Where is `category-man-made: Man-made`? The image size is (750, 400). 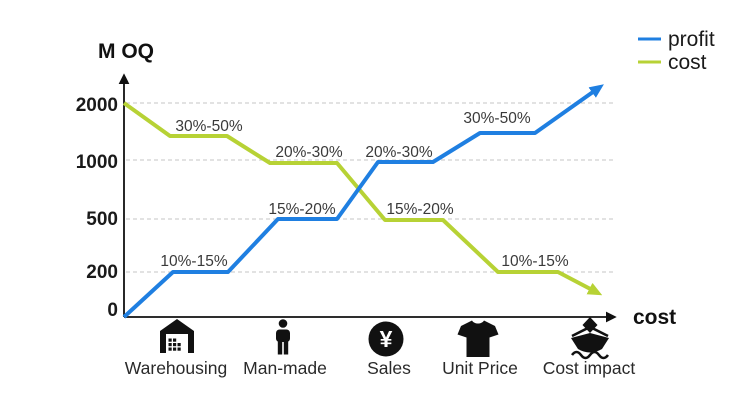 category-man-made: Man-made is located at coordinates (285, 348).